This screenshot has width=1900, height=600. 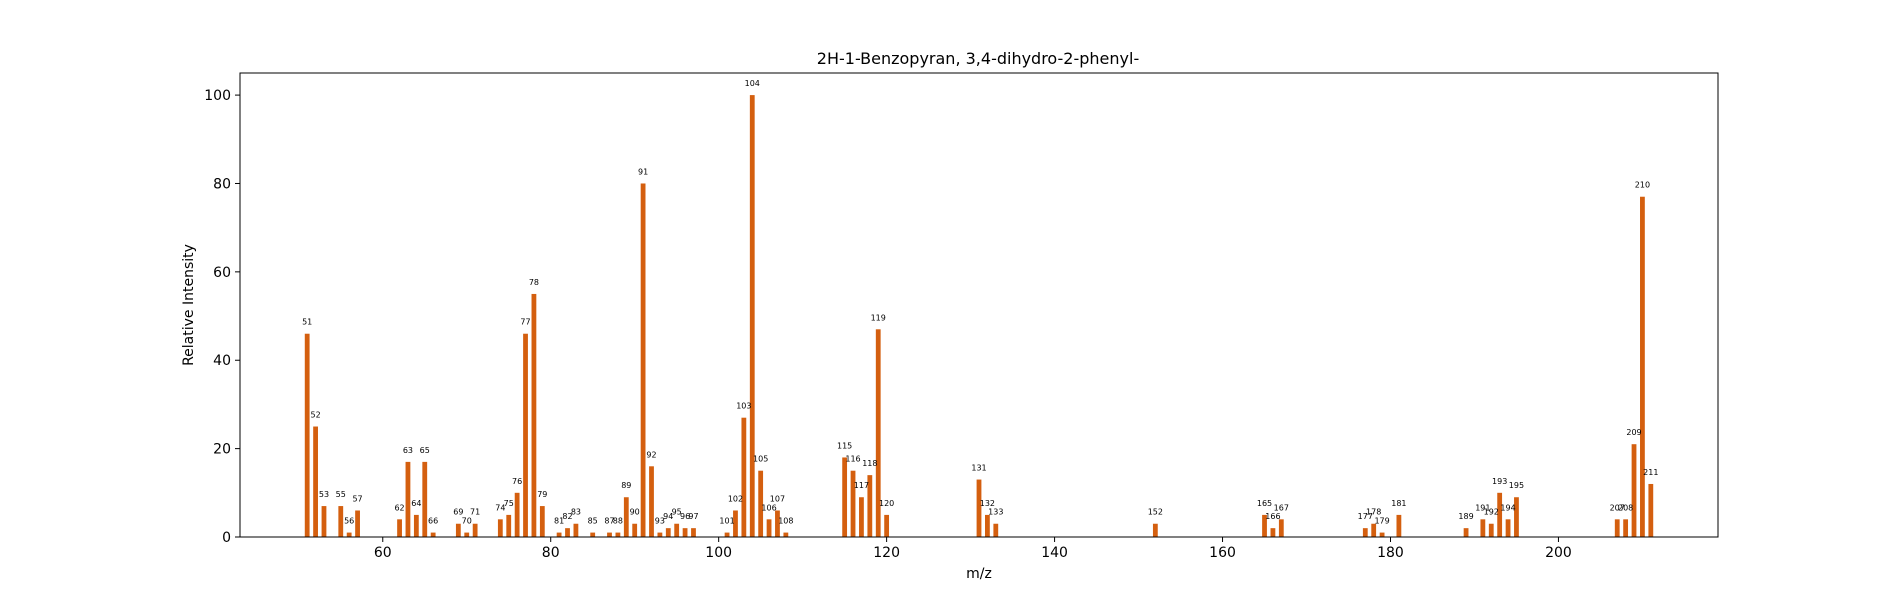 What do you see at coordinates (743, 406) in the screenshot?
I see `bar-label-mz-103: 103` at bounding box center [743, 406].